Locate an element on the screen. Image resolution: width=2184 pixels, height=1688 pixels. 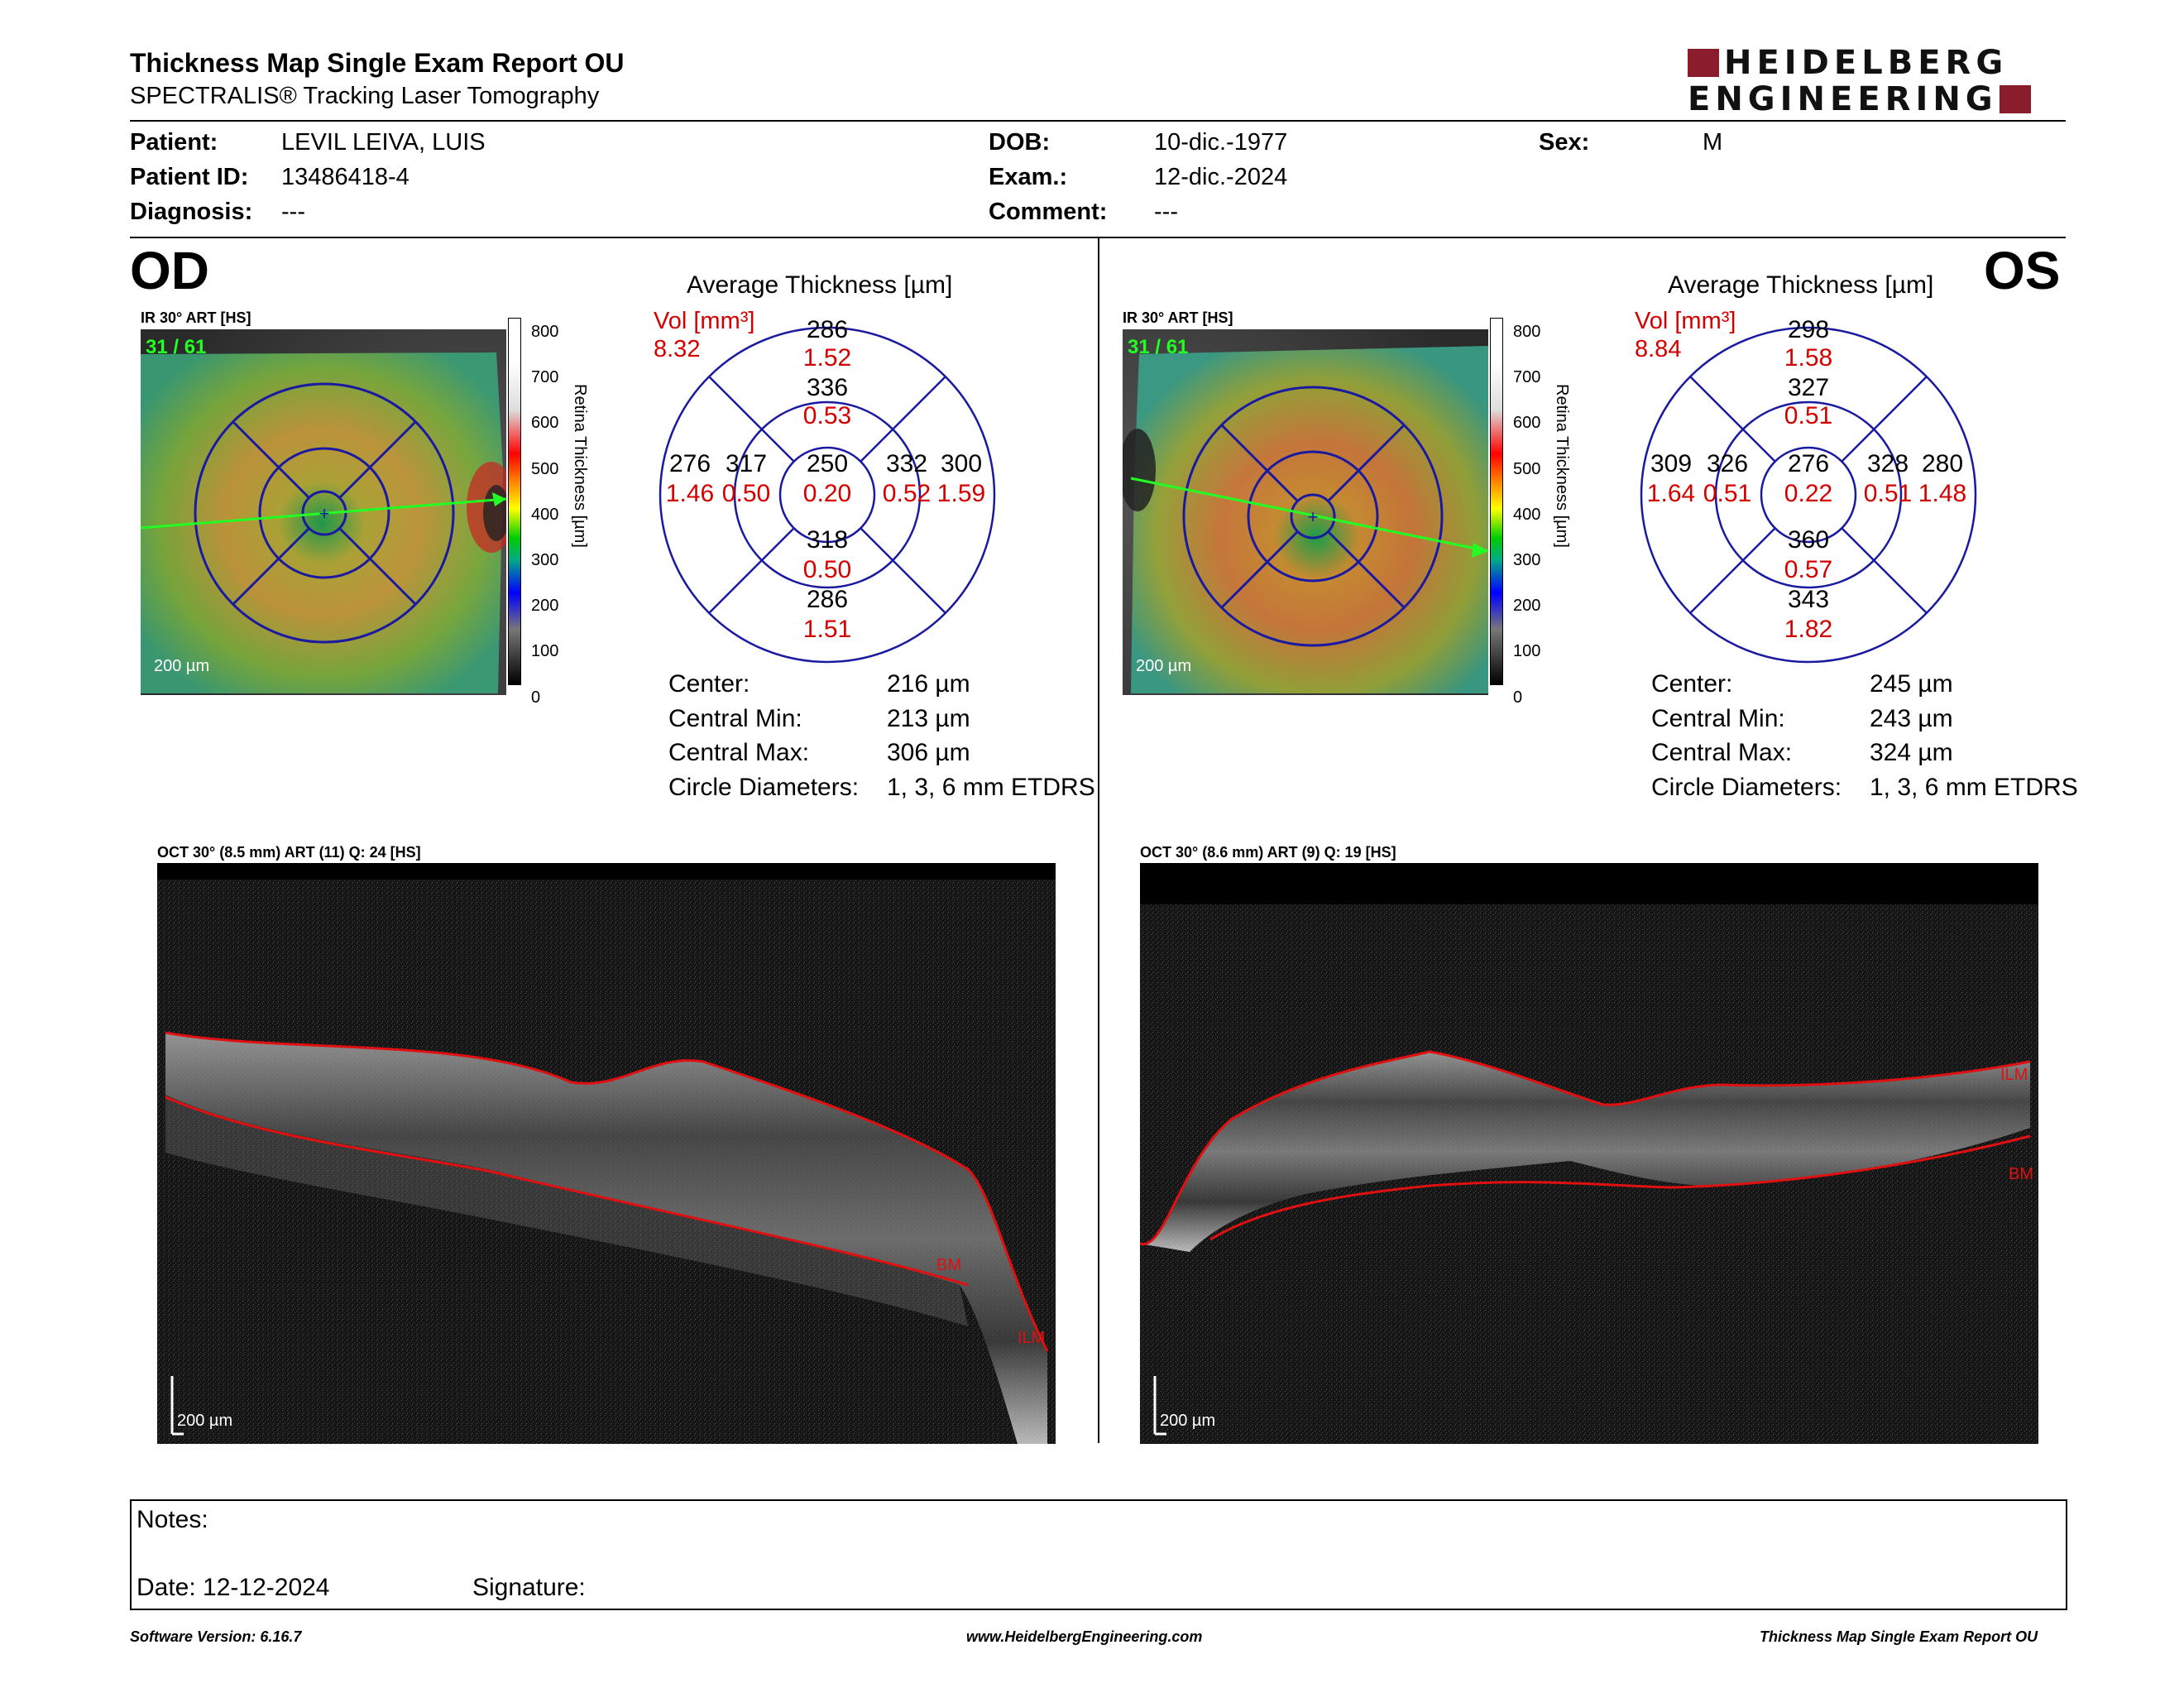
os-etdrs-grid is located at coordinates (1808, 495).